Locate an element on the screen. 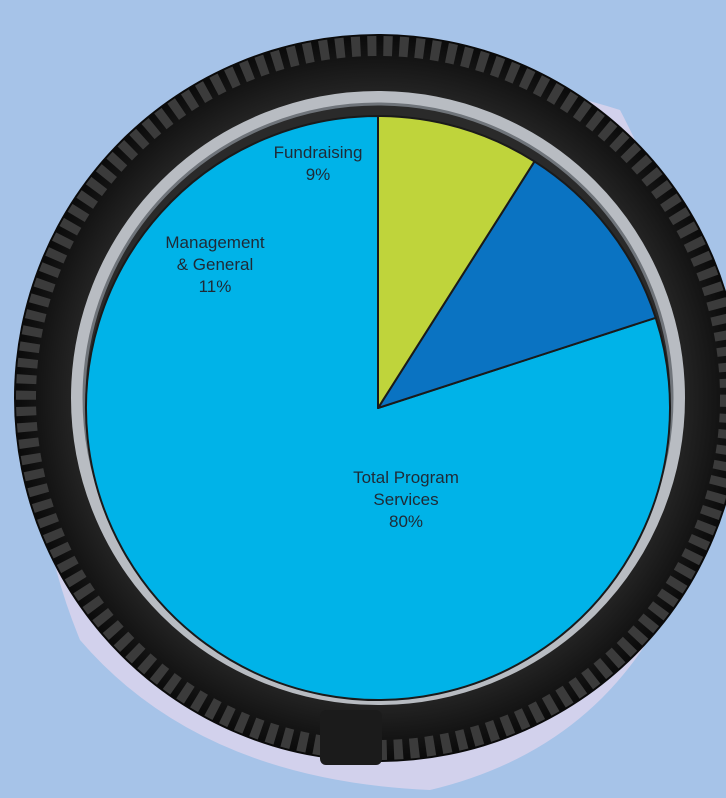 The height and width of the screenshot is (798, 726). slice-label-line: Fundraising is located at coordinates (318, 152).